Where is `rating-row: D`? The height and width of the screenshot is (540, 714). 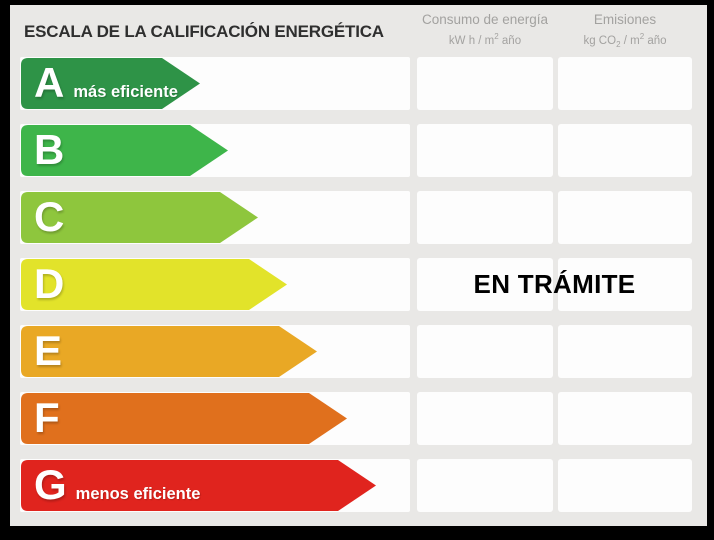 rating-row: D is located at coordinates (358, 284).